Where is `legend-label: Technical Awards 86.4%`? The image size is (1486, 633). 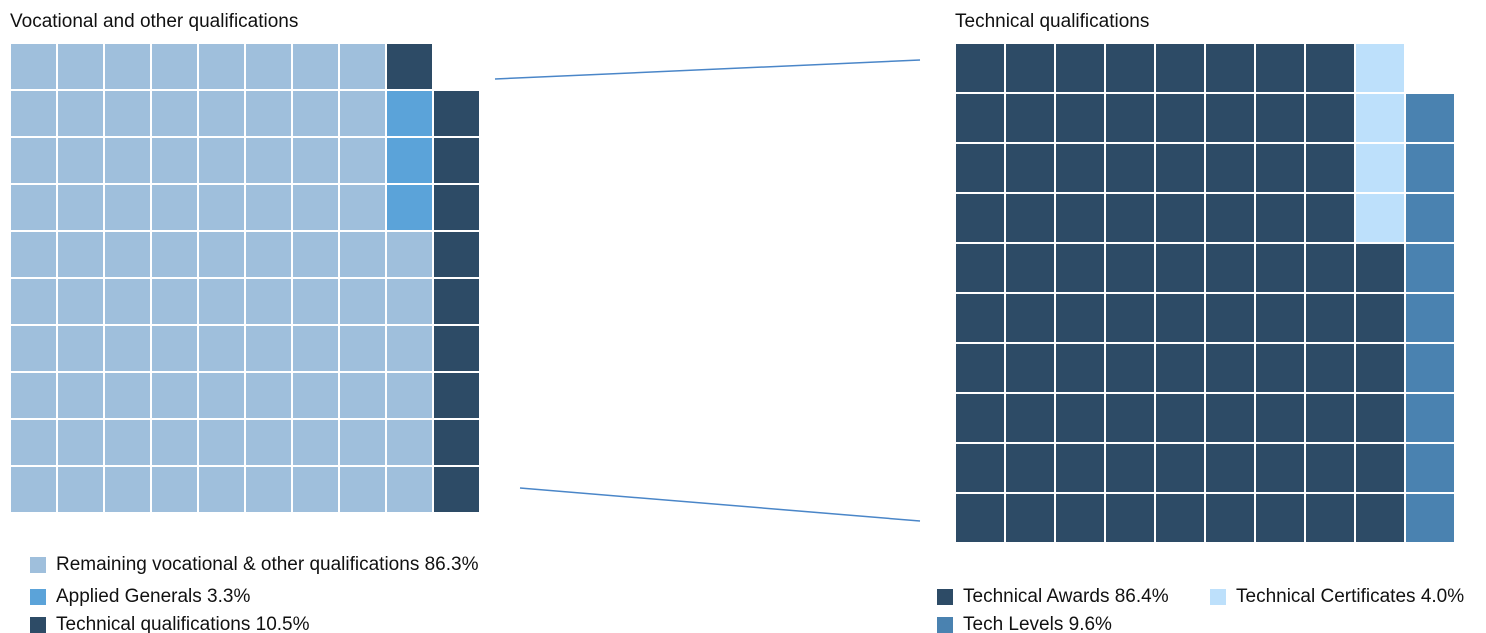
legend-label: Technical Awards 86.4% is located at coordinates (1066, 596).